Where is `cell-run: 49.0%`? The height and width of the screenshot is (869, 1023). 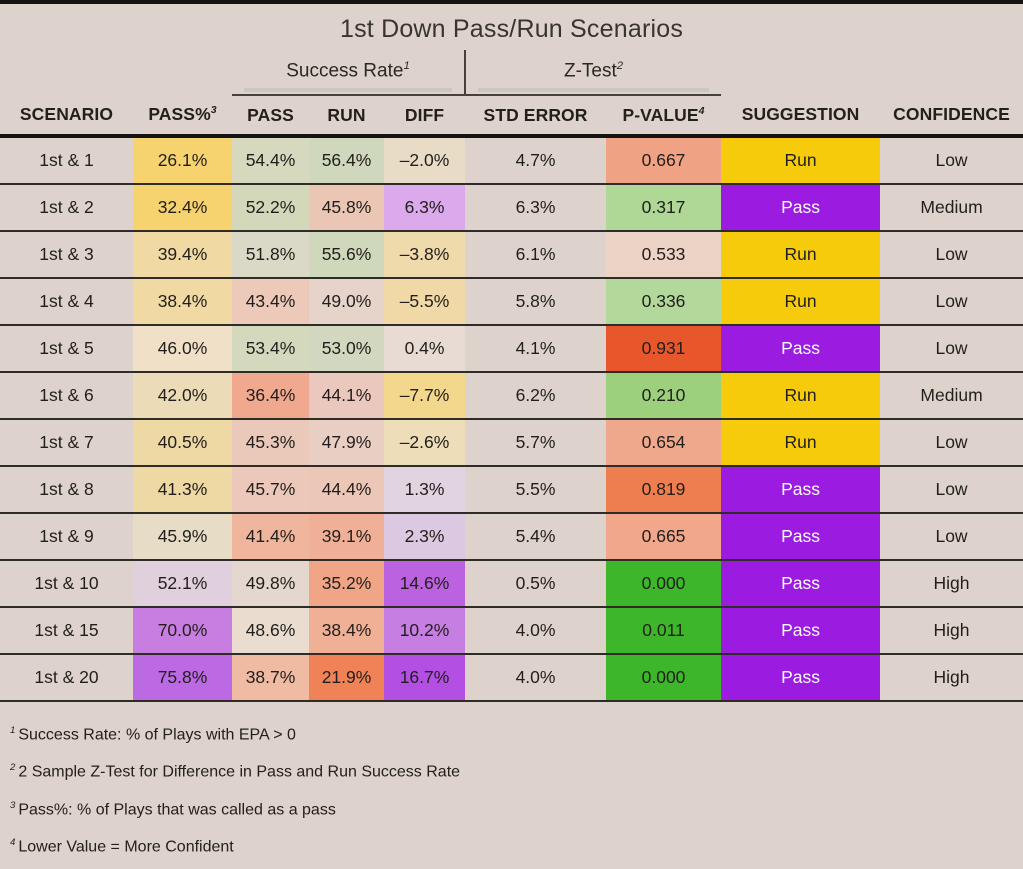 cell-run: 49.0% is located at coordinates (346, 302).